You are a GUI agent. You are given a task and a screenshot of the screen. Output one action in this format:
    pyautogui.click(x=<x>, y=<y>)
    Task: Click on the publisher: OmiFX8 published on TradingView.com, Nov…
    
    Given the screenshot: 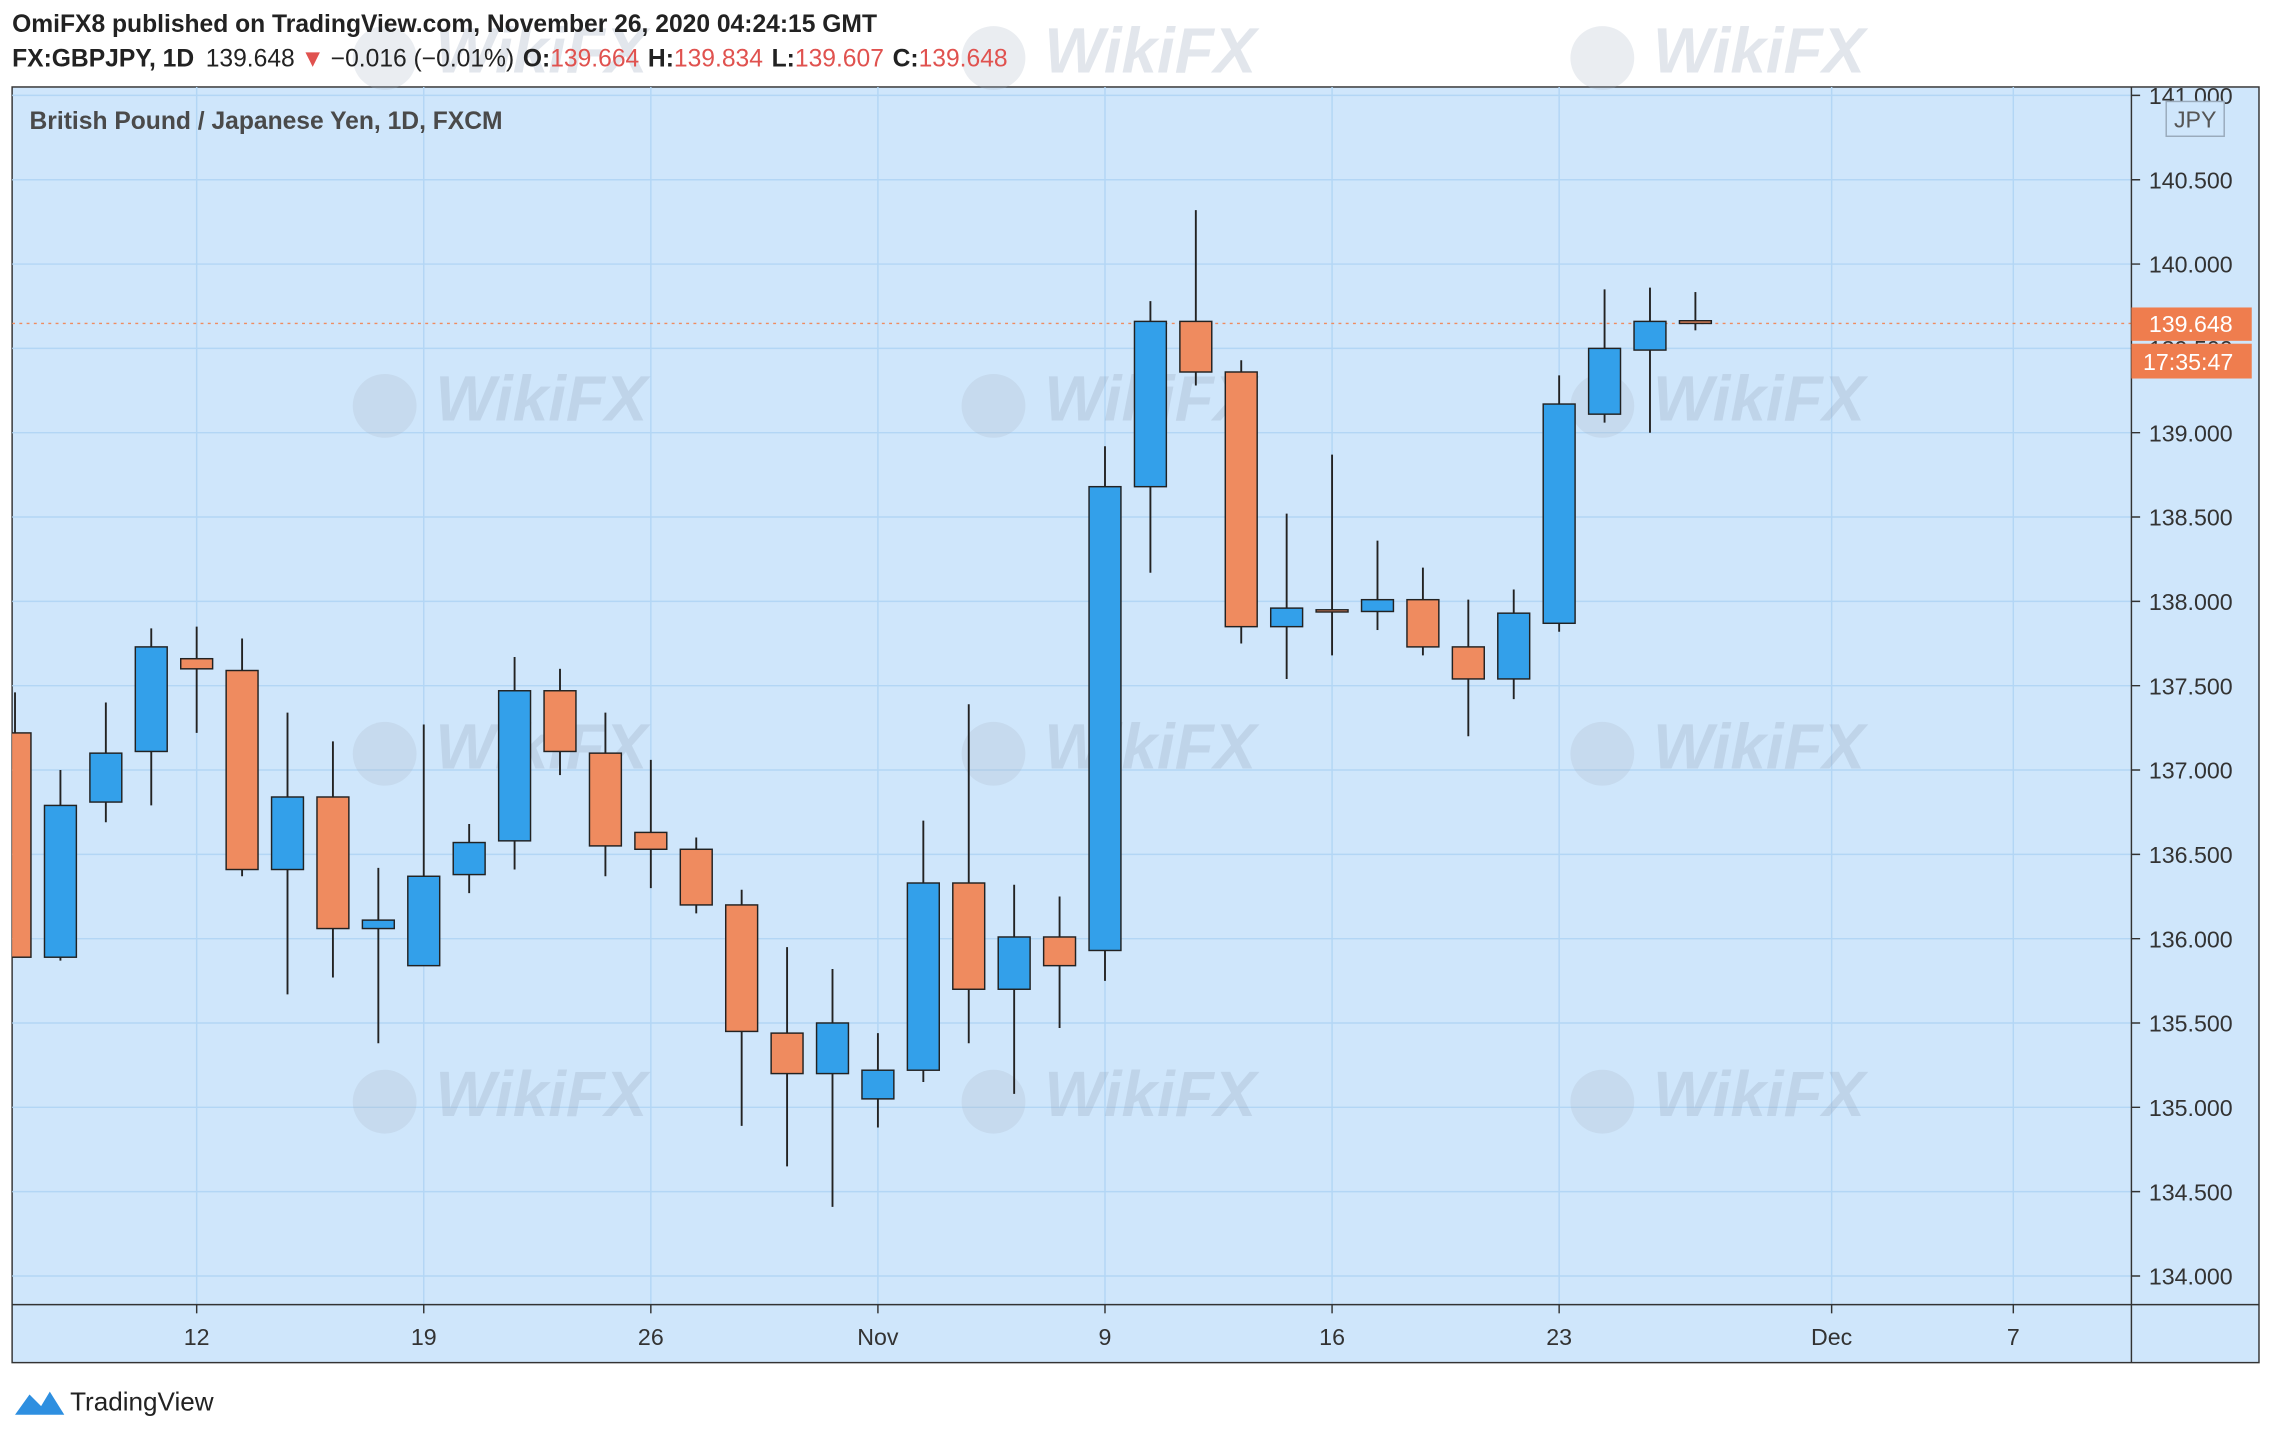 What is the action you would take?
    pyautogui.click(x=444, y=24)
    